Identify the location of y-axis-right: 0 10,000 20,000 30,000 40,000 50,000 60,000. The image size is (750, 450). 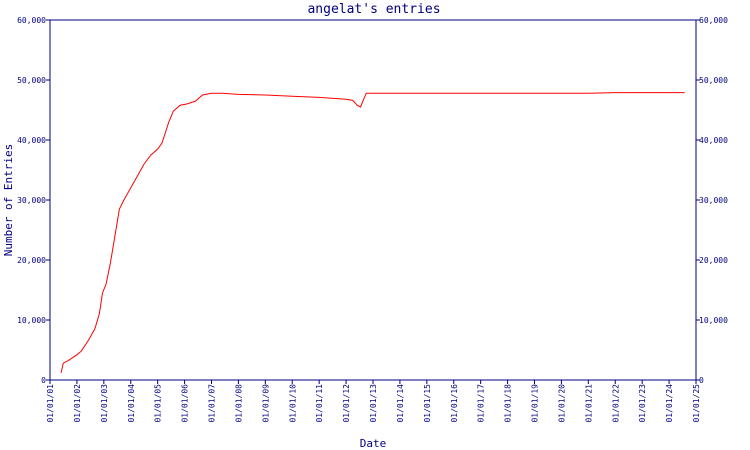
(712, 200).